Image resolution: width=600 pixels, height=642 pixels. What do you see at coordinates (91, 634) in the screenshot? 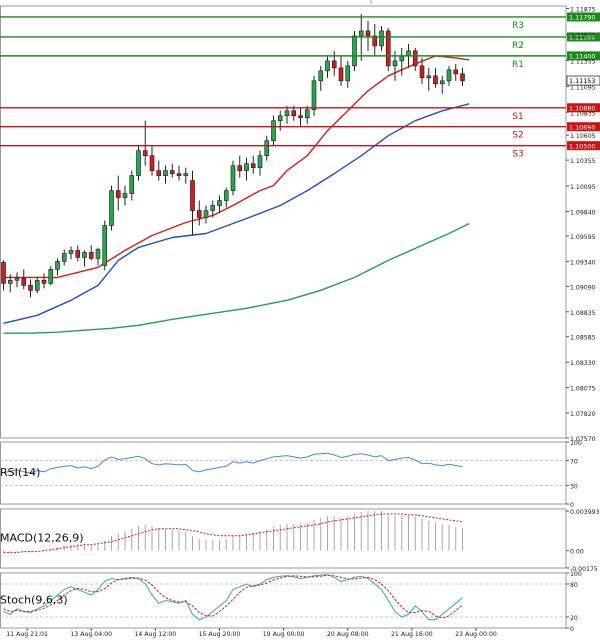
I see `time-tick-label: 13 Aug 04:00` at bounding box center [91, 634].